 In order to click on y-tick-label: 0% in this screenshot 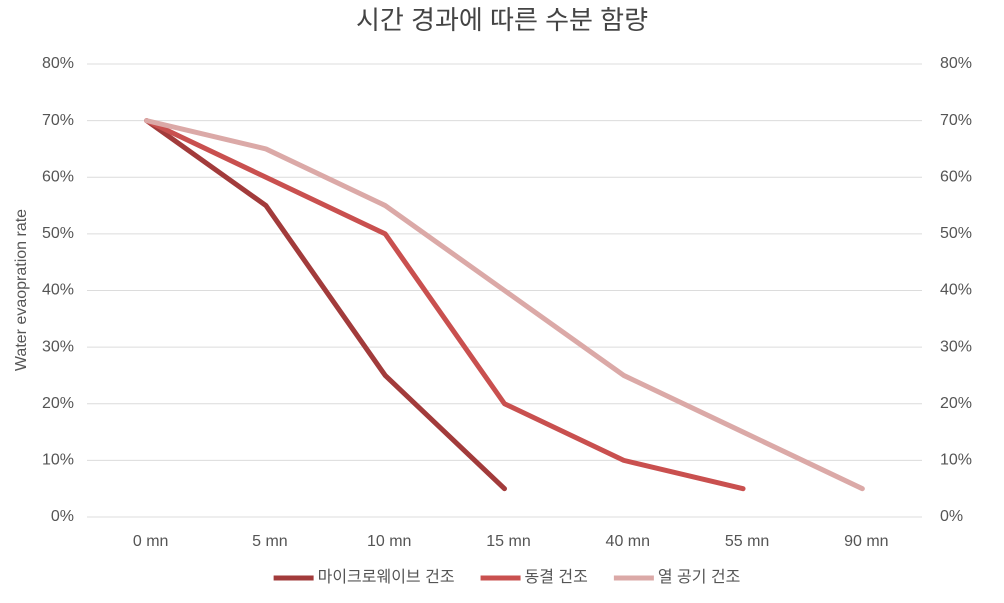, I will do `click(62, 516)`.